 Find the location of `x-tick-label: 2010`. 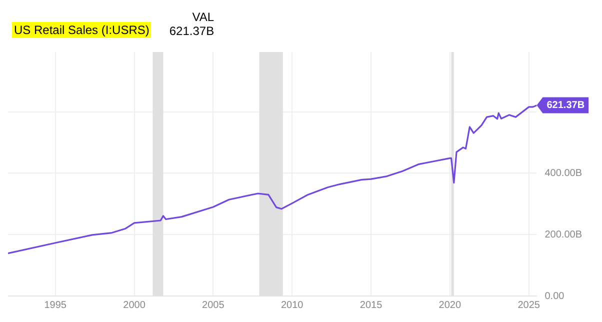

x-tick-label: 2010 is located at coordinates (292, 305).